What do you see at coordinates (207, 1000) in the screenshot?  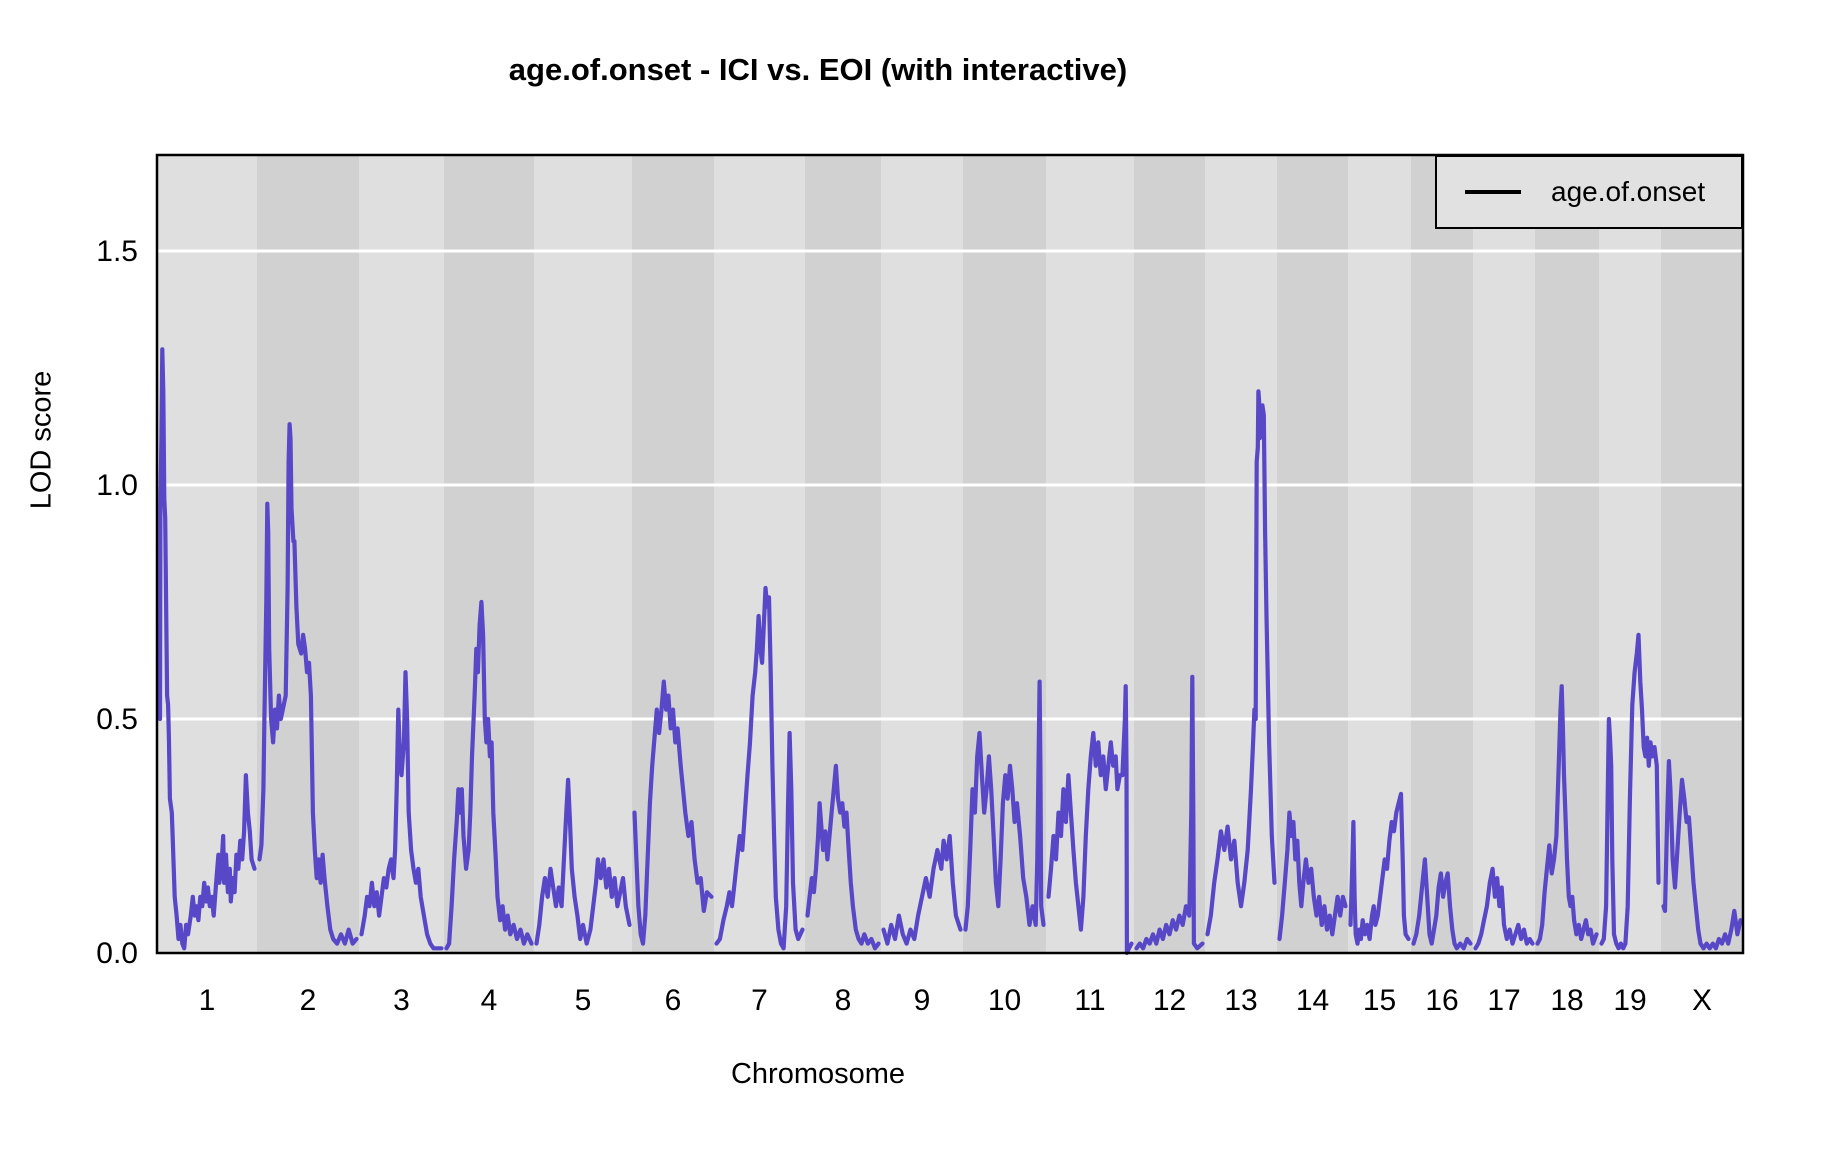 I see `x-tick-label-chr1: 1` at bounding box center [207, 1000].